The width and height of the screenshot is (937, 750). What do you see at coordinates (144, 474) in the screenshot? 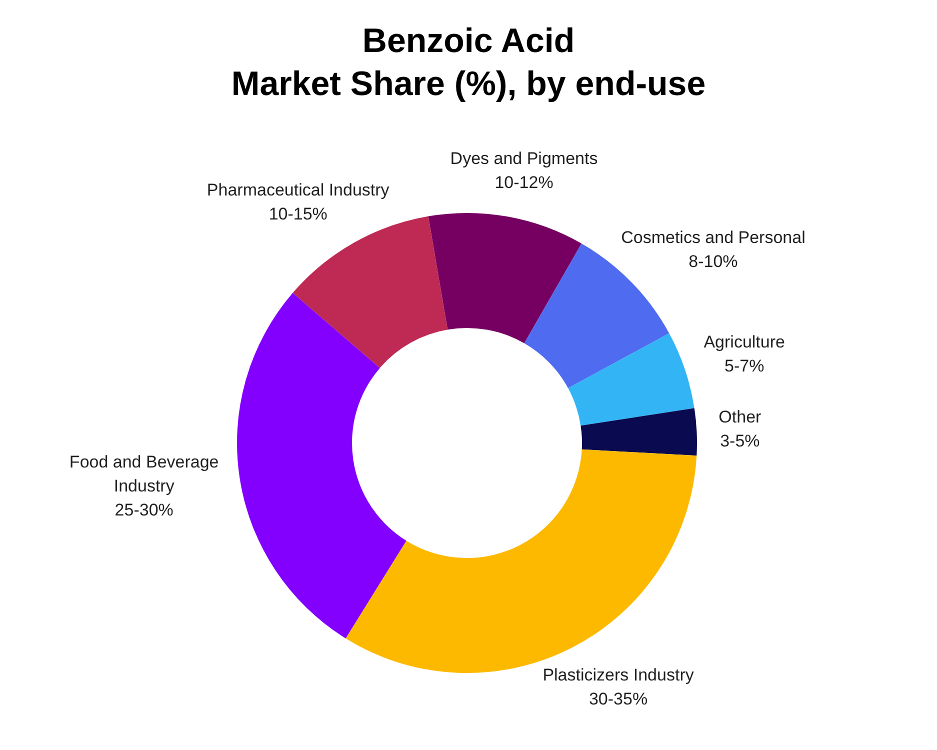
I see `slice-label: Food and Beverage Industry` at bounding box center [144, 474].